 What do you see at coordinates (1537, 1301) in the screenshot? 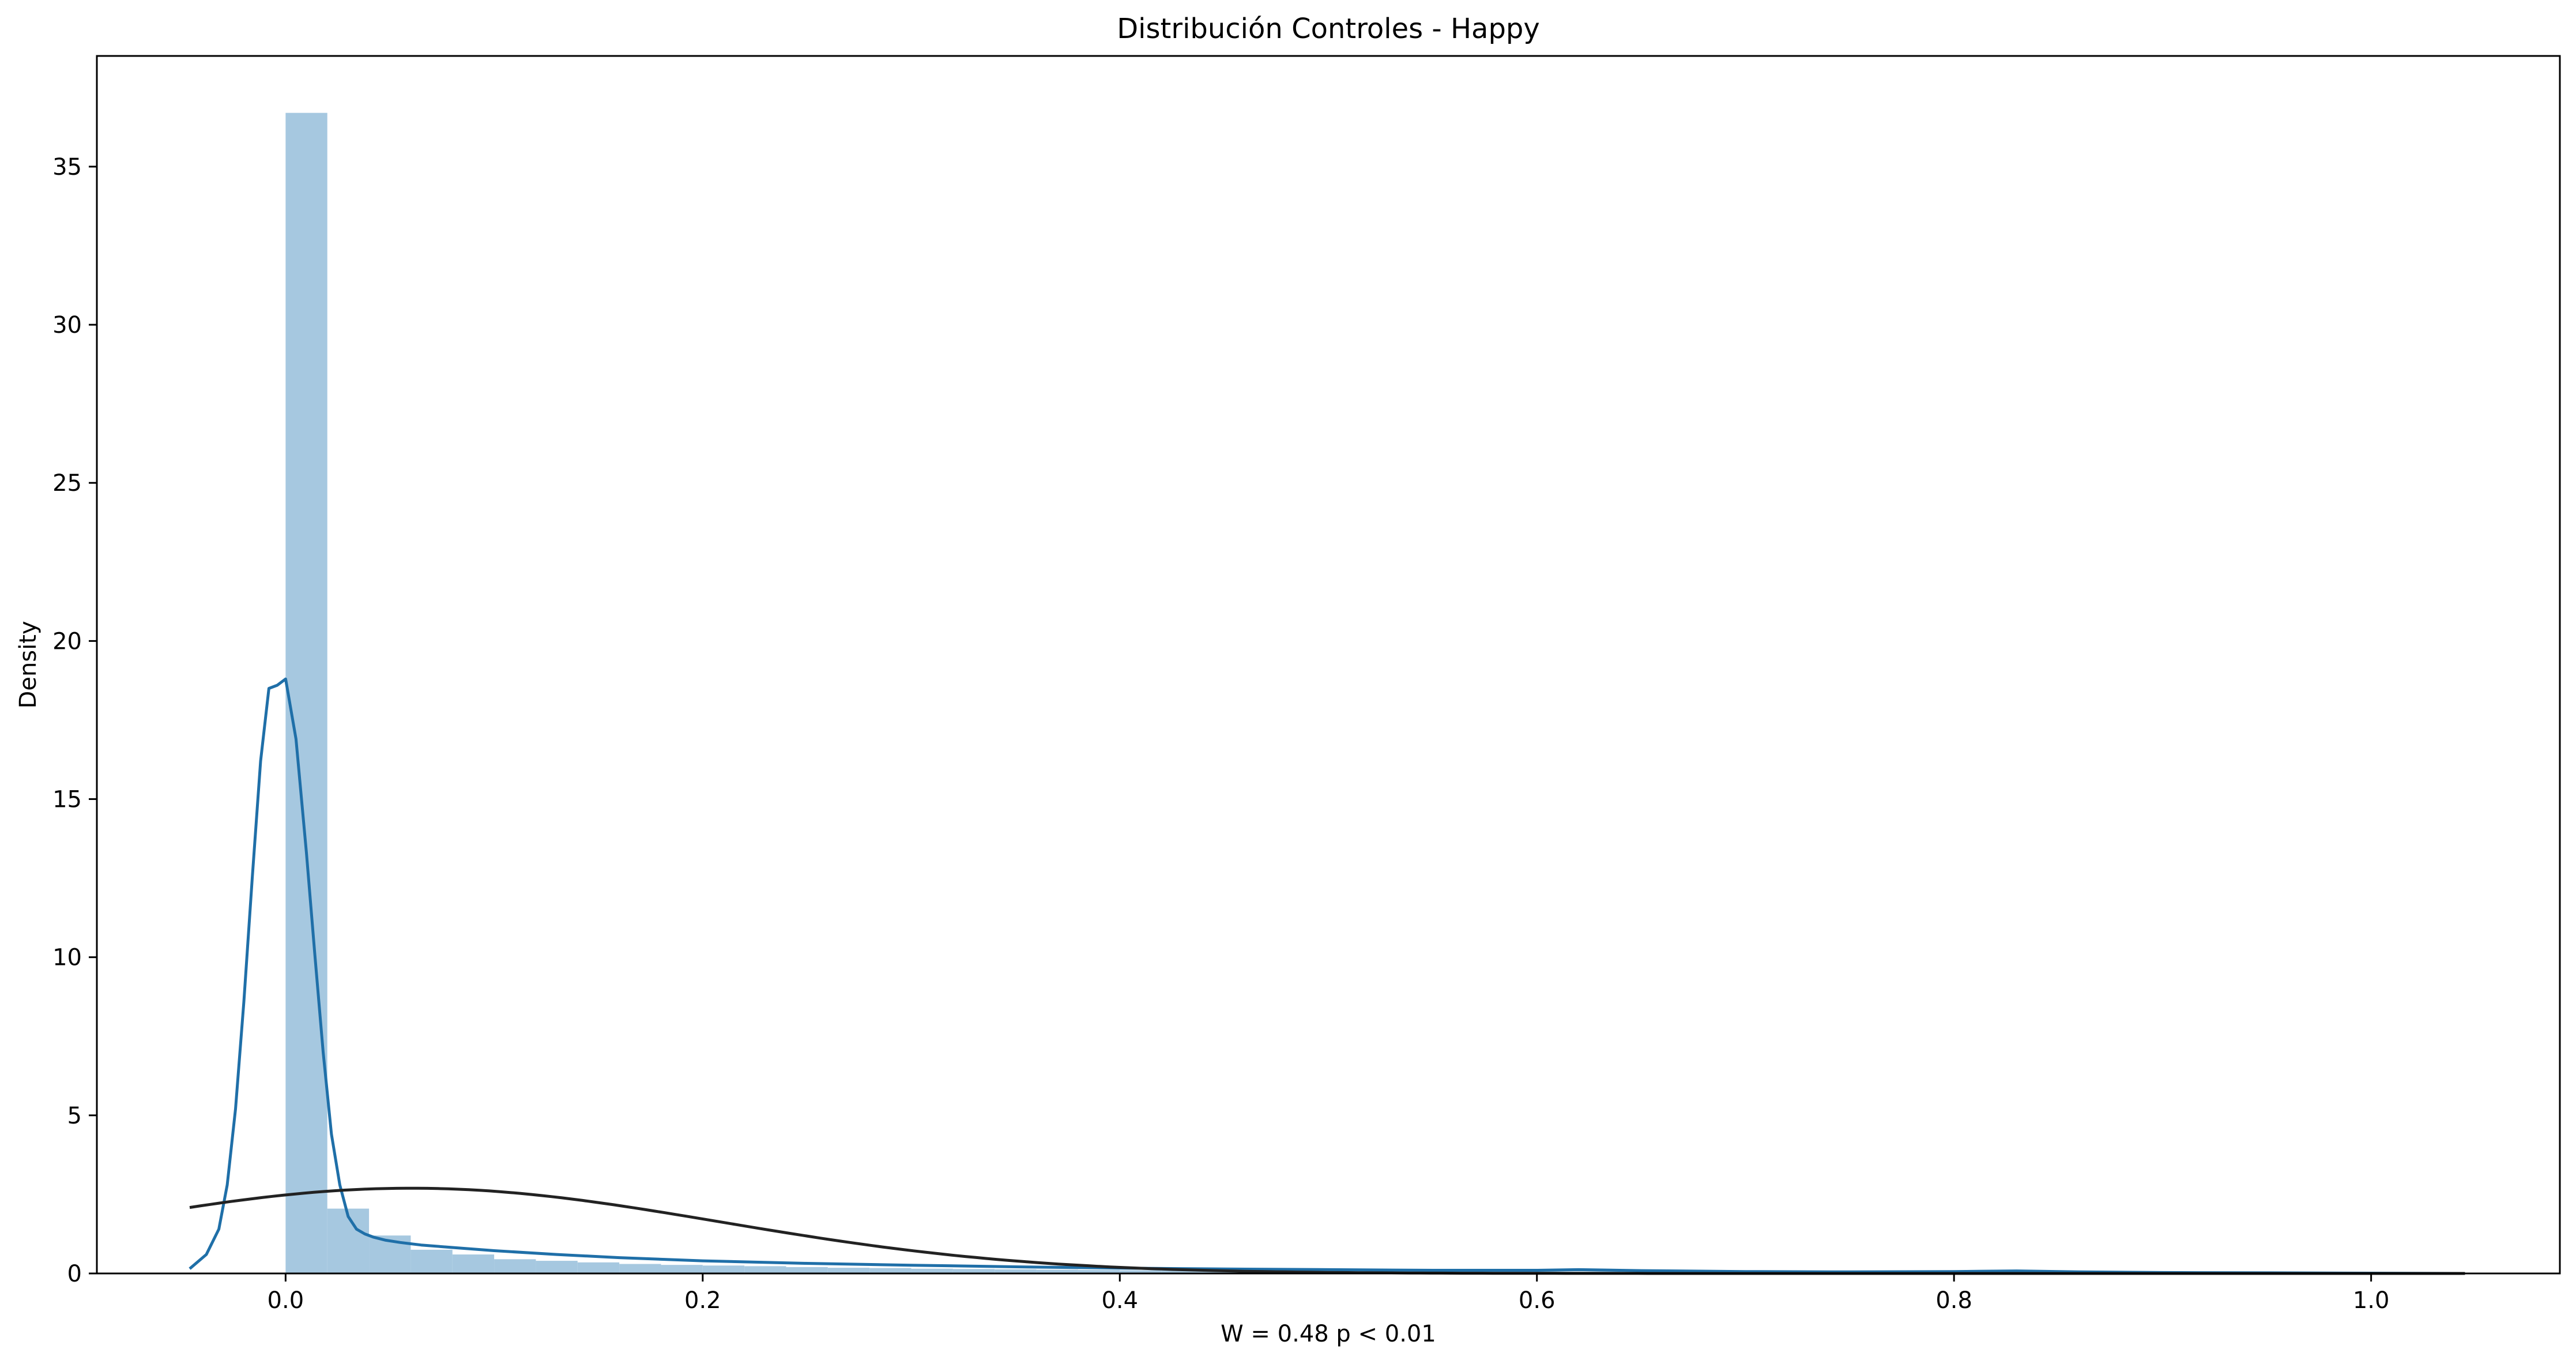
I see `x-tick-label: 0.6` at bounding box center [1537, 1301].